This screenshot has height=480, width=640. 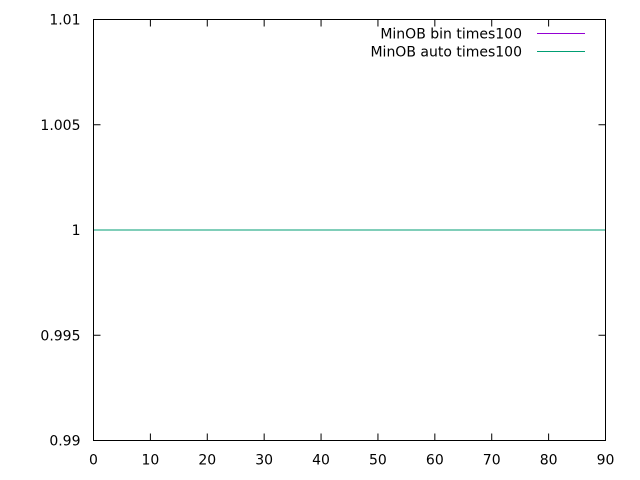 What do you see at coordinates (549, 461) in the screenshot?
I see `x-tick-label: 80` at bounding box center [549, 461].